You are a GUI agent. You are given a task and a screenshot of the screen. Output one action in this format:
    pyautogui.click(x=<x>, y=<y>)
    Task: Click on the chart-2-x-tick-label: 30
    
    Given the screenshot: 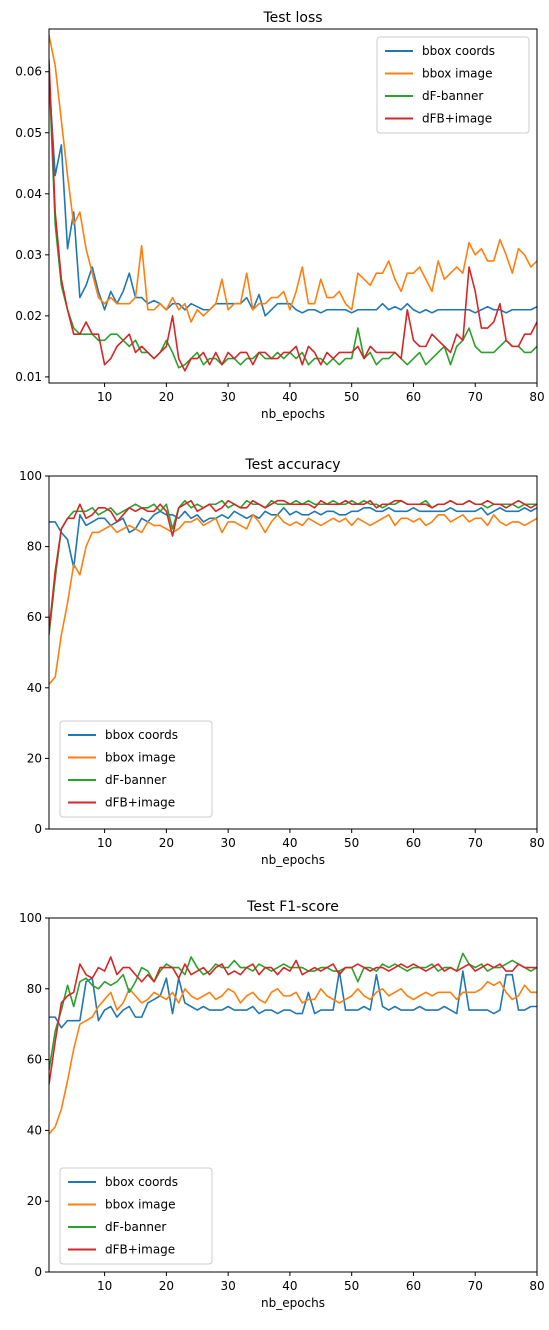 What is the action you would take?
    pyautogui.click(x=227, y=1286)
    